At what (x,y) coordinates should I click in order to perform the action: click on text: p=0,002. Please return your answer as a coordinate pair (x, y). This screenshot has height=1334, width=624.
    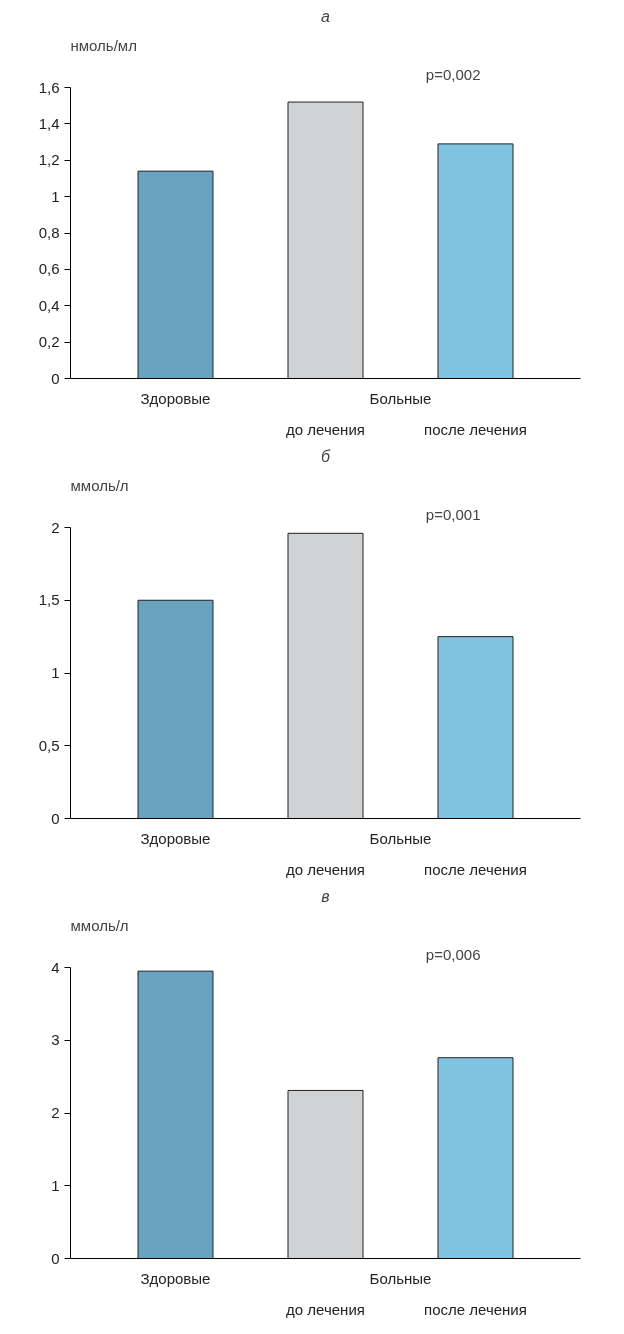
    Looking at the image, I should click on (453, 74).